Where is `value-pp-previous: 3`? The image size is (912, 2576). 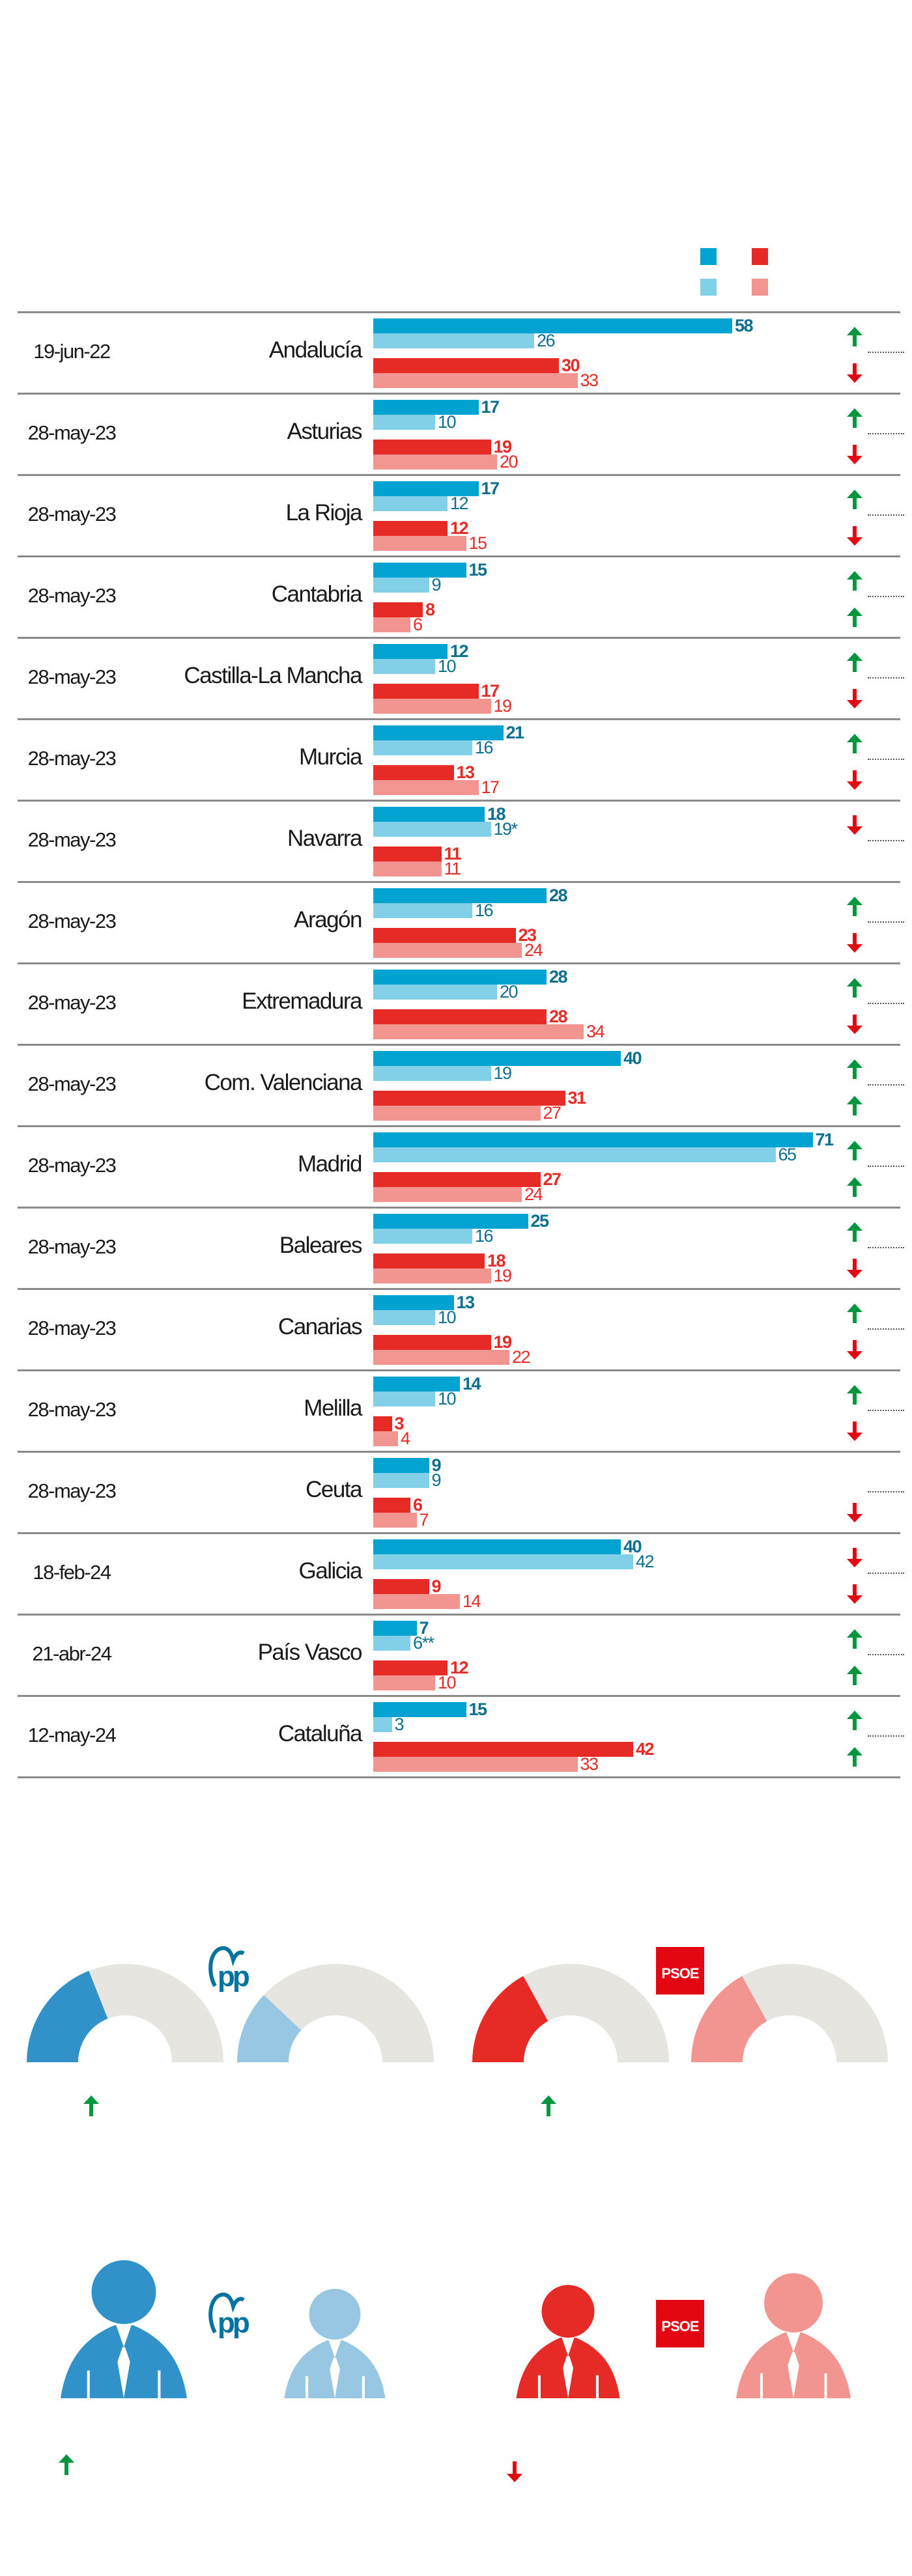 value-pp-previous: 3 is located at coordinates (400, 1725).